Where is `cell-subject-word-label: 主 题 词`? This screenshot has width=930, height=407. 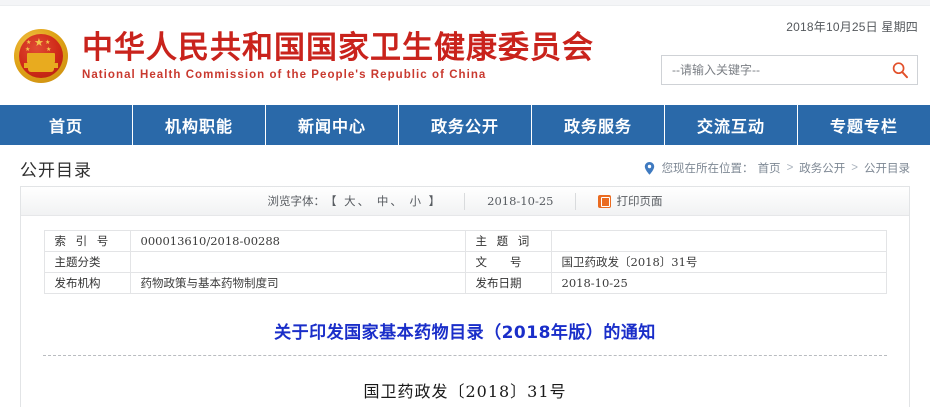
cell-subject-word-label: 主 题 词 is located at coordinates (508, 241).